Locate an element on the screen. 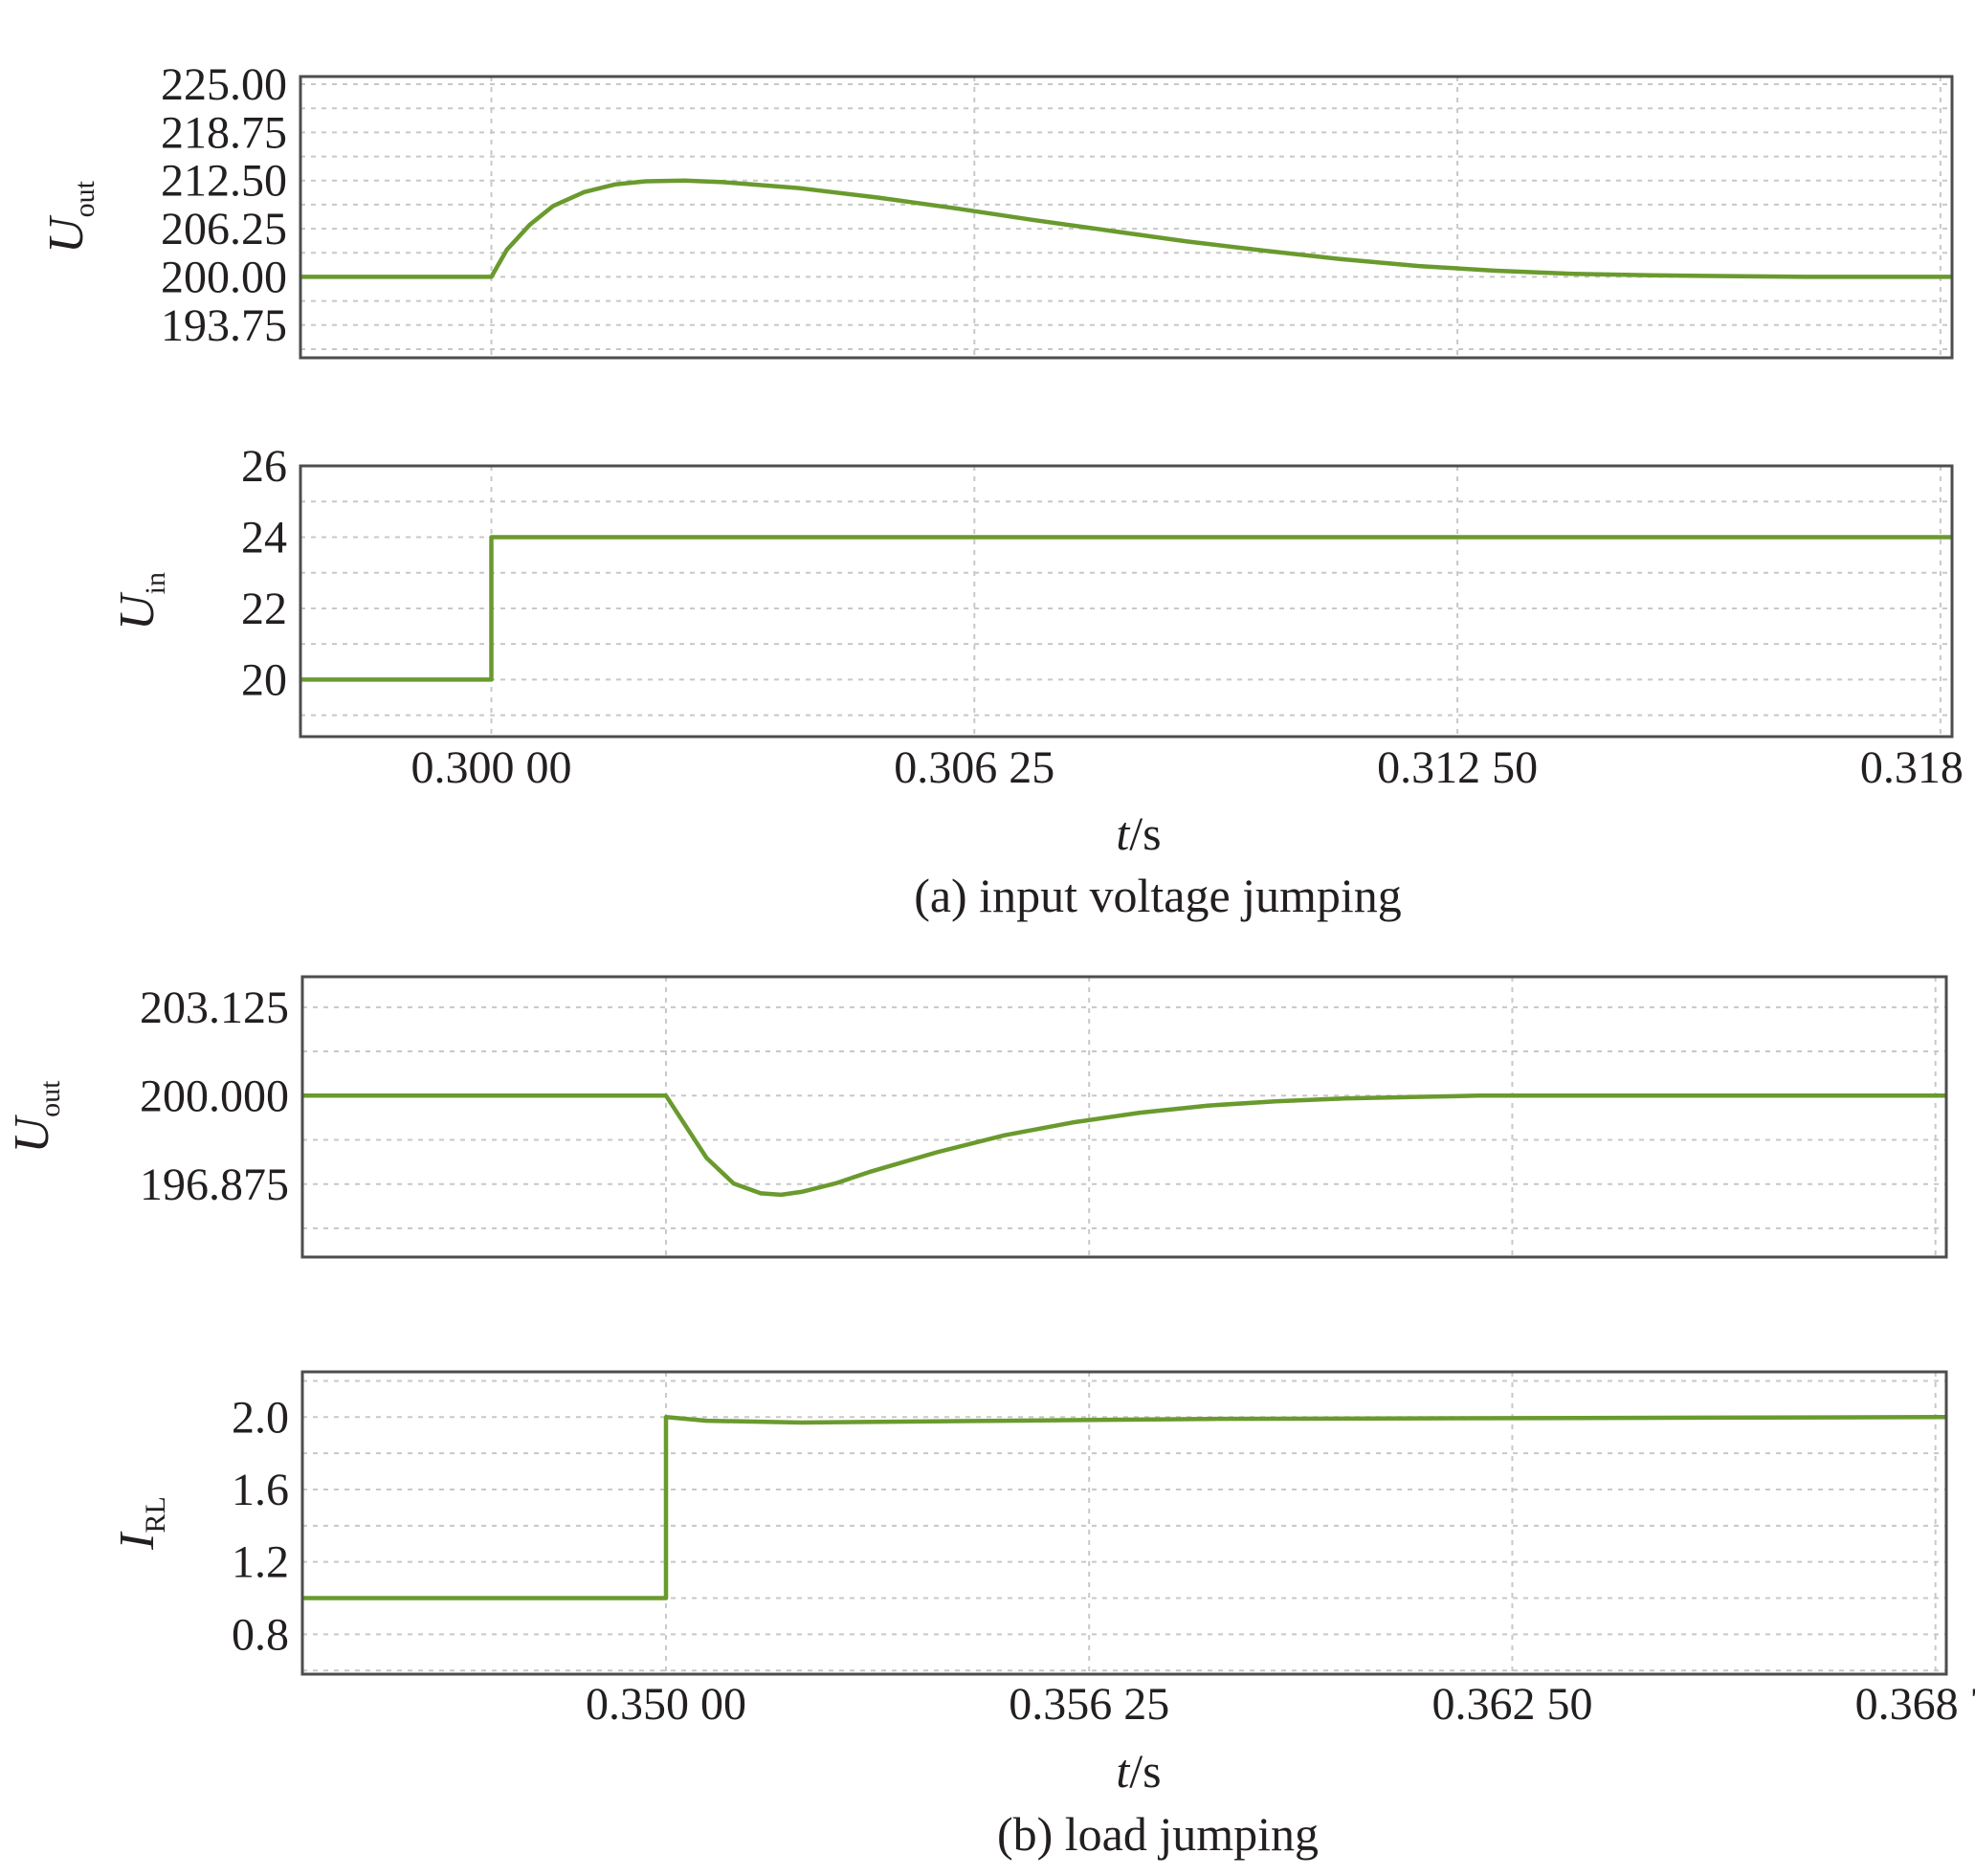 This screenshot has height=1876, width=1975. y-tick-label: 2.0 is located at coordinates (260, 1417).